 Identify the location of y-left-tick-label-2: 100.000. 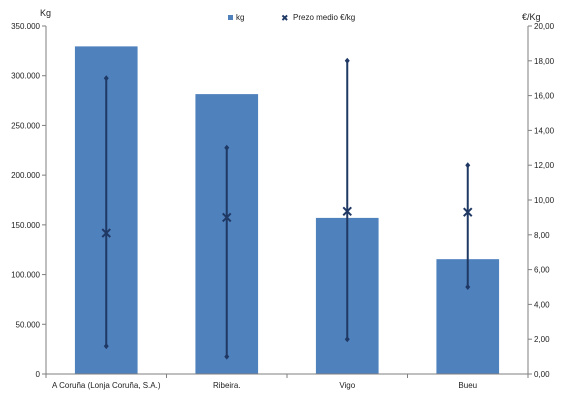
(25, 275).